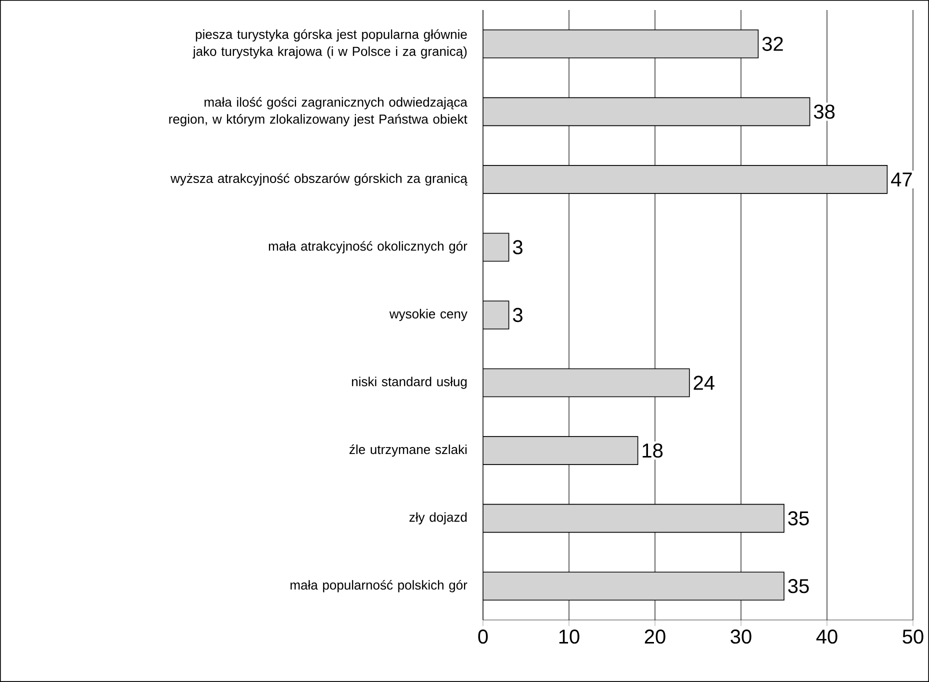 The width and height of the screenshot is (929, 682). I want to click on y-tick-label: mała atrakcyjność okolicznych gór, so click(368, 247).